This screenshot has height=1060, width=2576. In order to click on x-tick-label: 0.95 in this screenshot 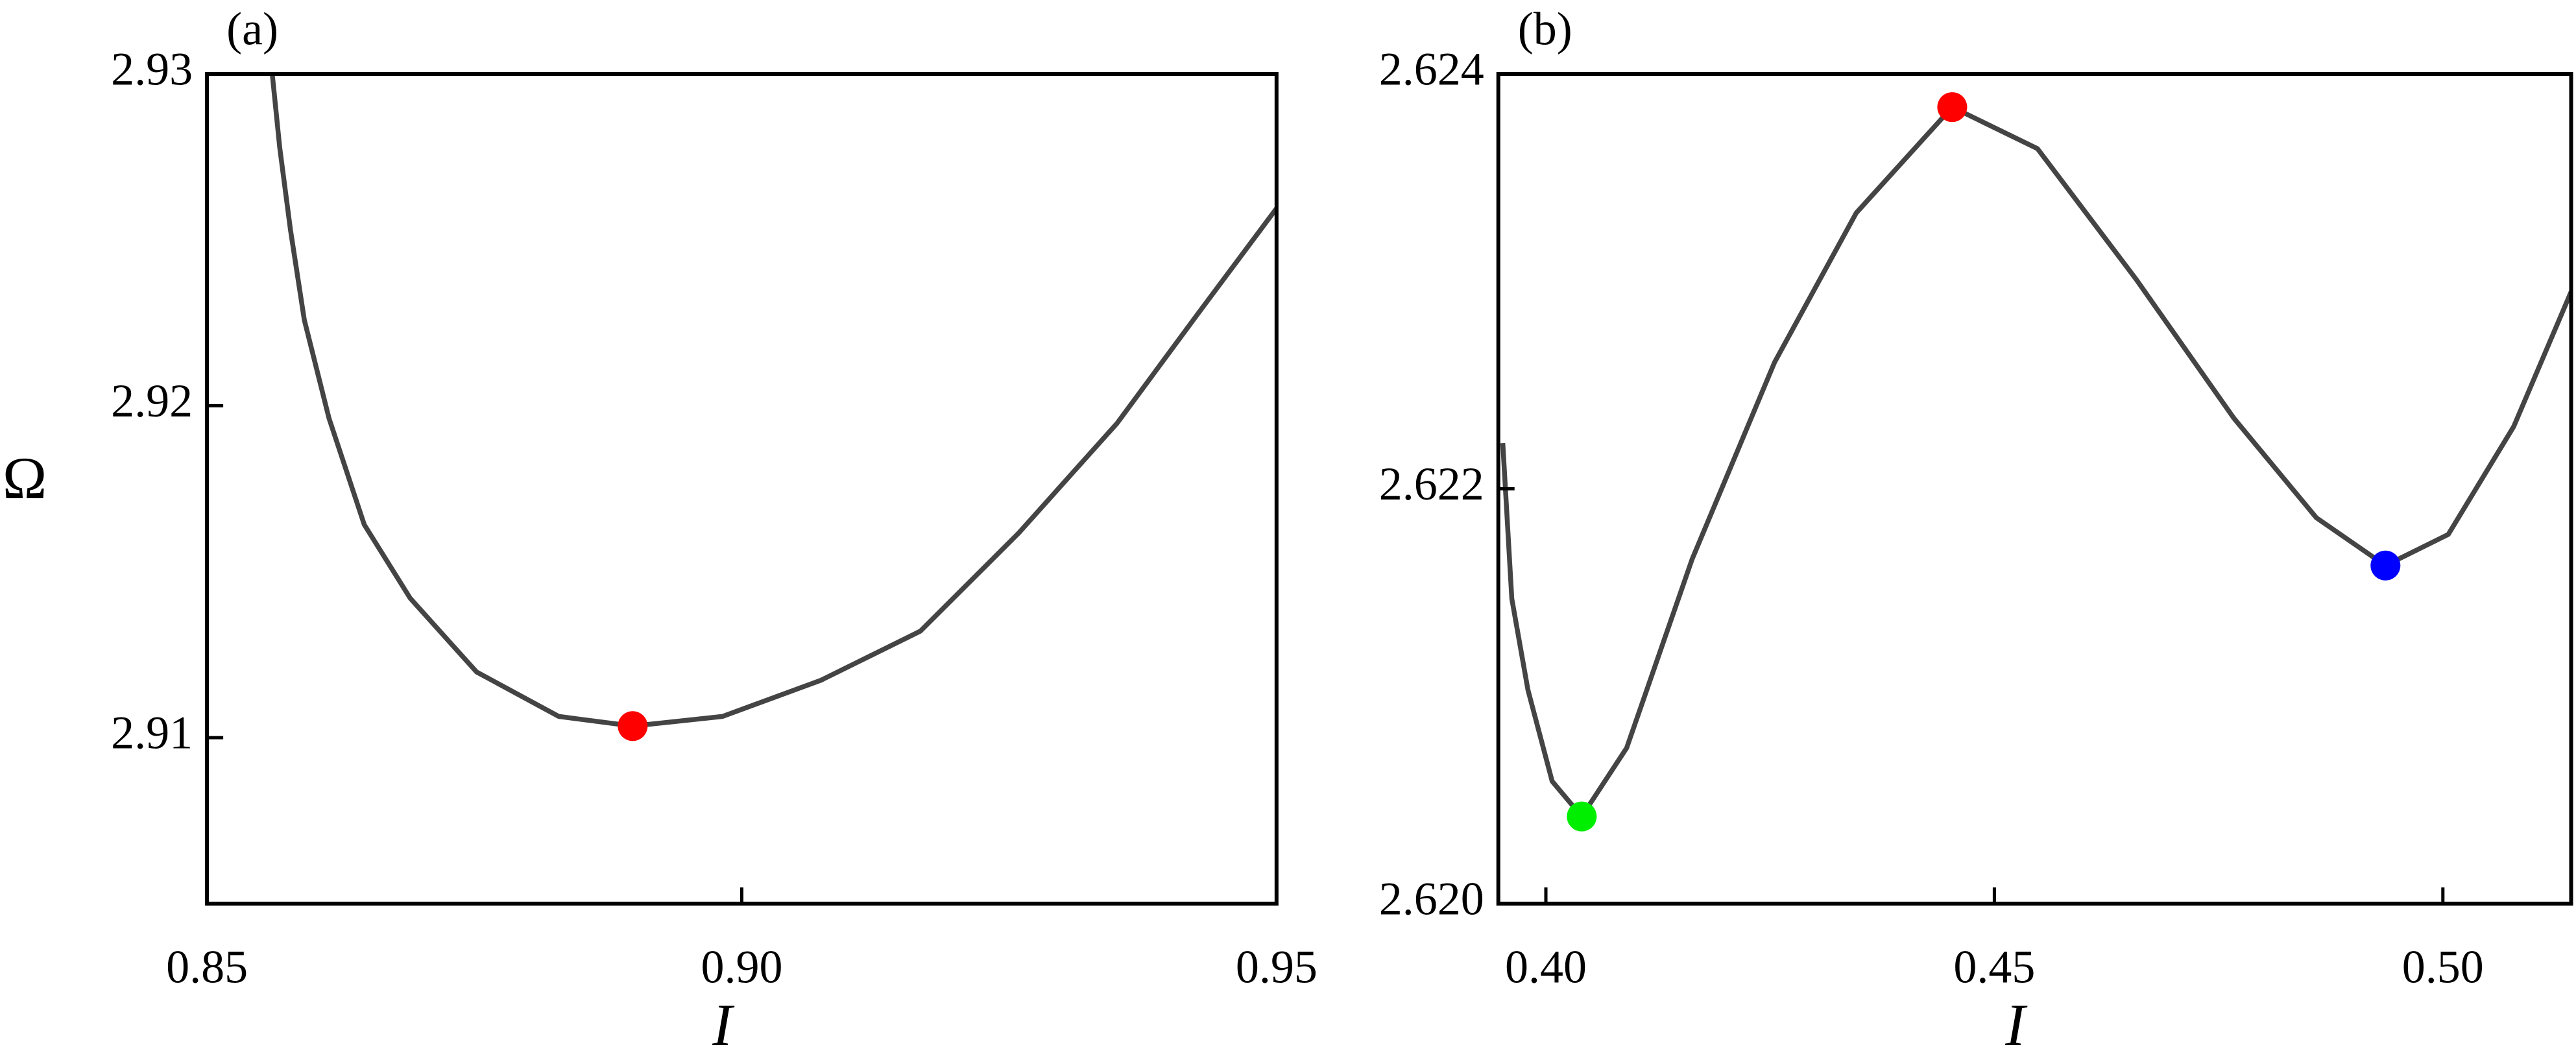, I will do `click(1277, 967)`.